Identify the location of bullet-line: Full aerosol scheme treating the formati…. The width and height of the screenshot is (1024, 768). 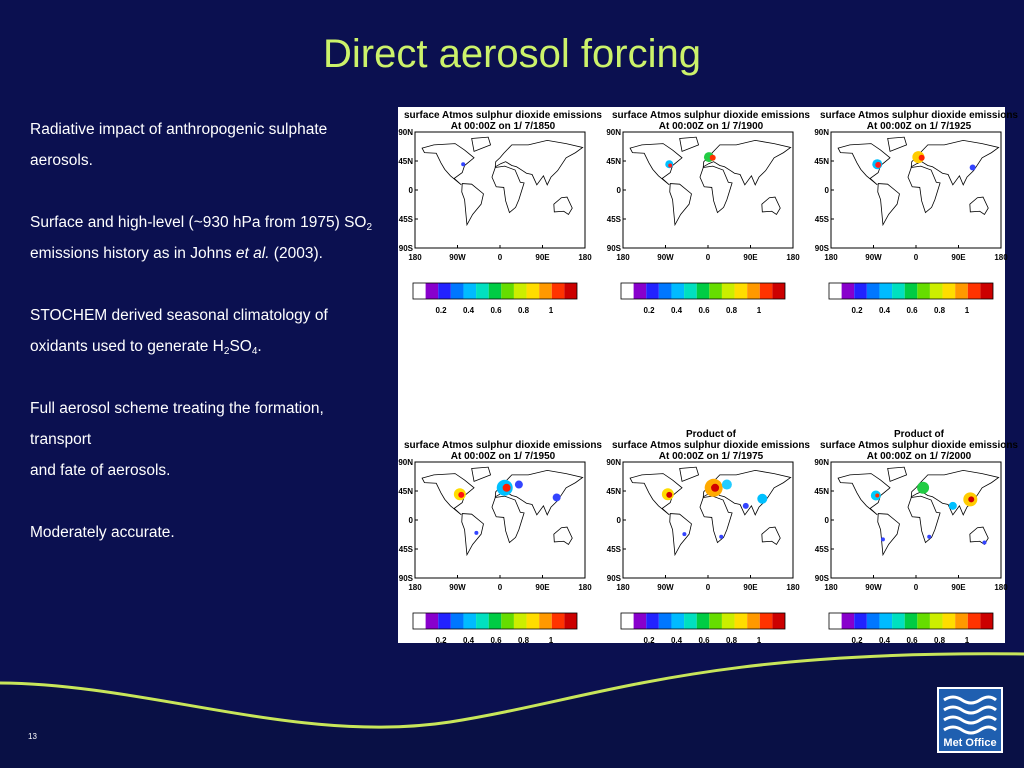
(205, 424).